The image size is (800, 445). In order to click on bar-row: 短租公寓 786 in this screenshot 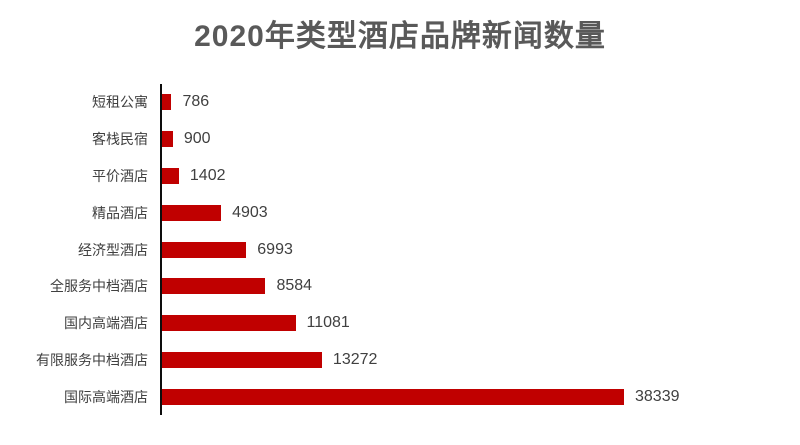, I will do `click(400, 102)`.